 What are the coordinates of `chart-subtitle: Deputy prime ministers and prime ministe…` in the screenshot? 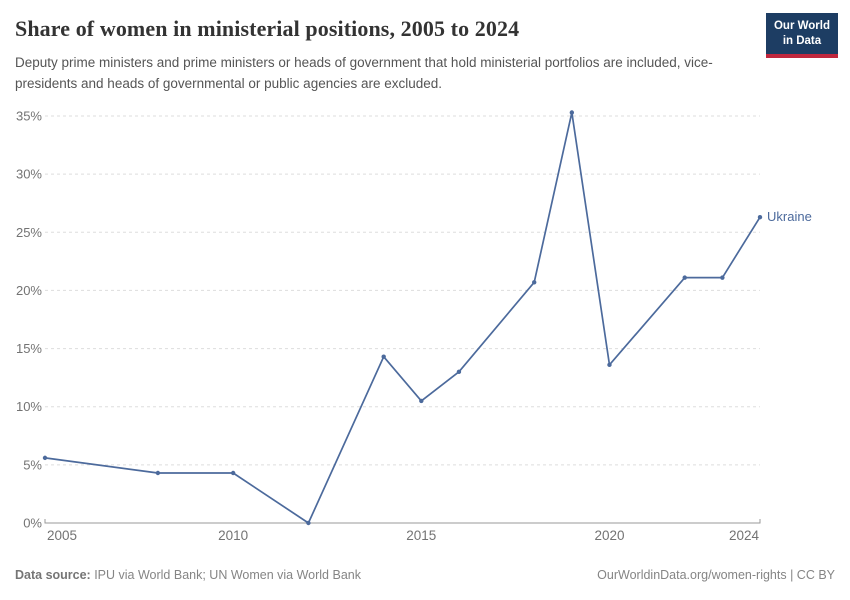 It's located at (364, 73).